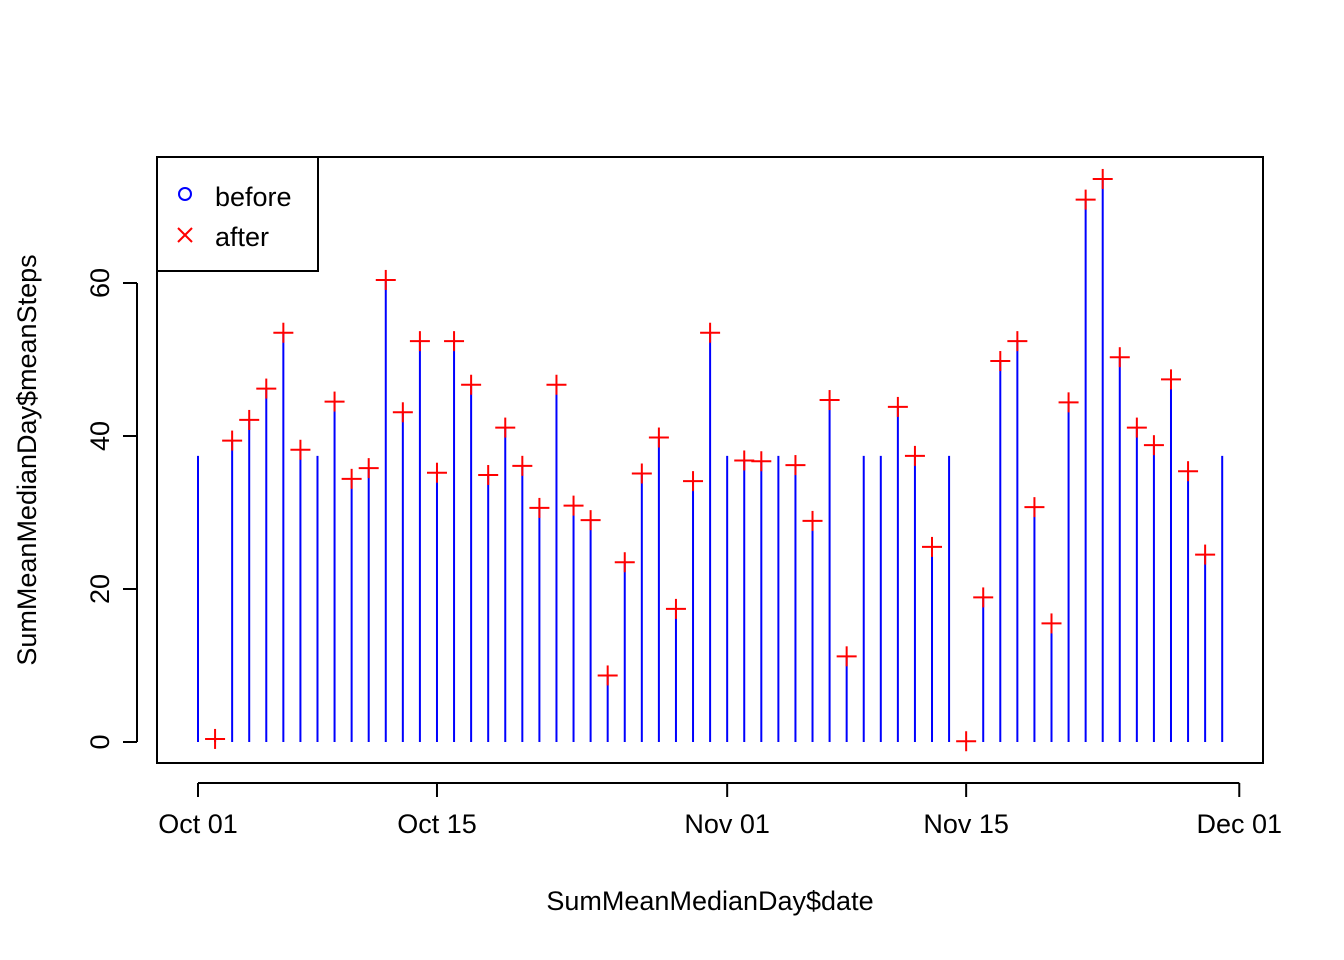  Describe the element at coordinates (727, 824) in the screenshot. I see `x-tick-label: Nov 01` at that location.